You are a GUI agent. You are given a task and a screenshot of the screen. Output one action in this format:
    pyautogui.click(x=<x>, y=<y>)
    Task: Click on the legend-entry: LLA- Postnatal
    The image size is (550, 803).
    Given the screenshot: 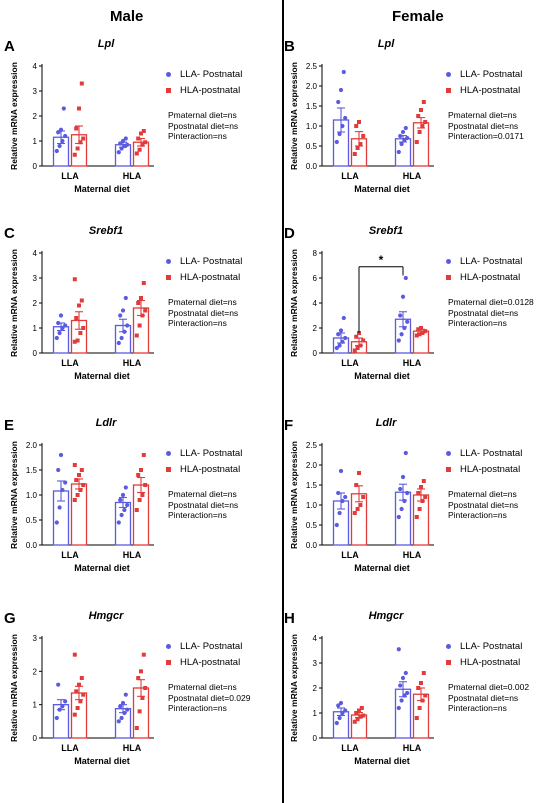 What is the action you would take?
    pyautogui.click(x=484, y=261)
    